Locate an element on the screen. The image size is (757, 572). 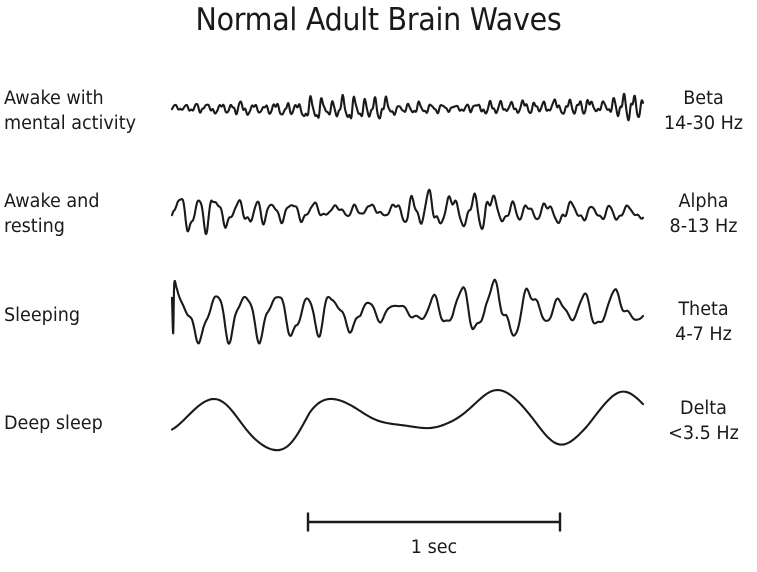
band-range-delta: <3.5 Hz is located at coordinates (703, 433).